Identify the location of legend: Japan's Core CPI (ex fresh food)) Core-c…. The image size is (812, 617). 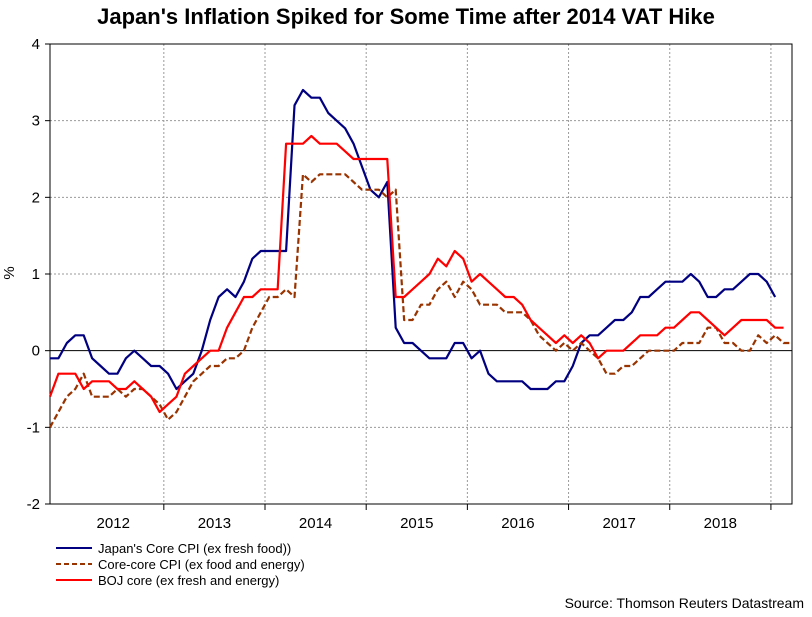
(180, 564).